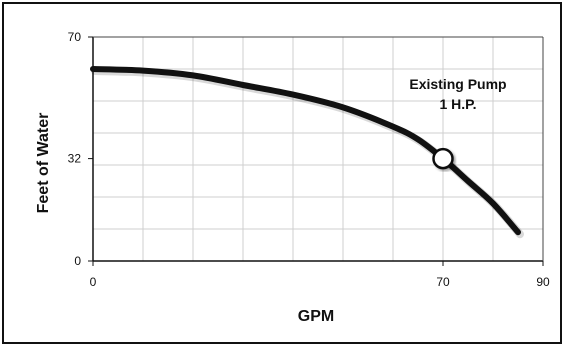 This screenshot has height=348, width=566. I want to click on x-tick-label: 90, so click(543, 282).